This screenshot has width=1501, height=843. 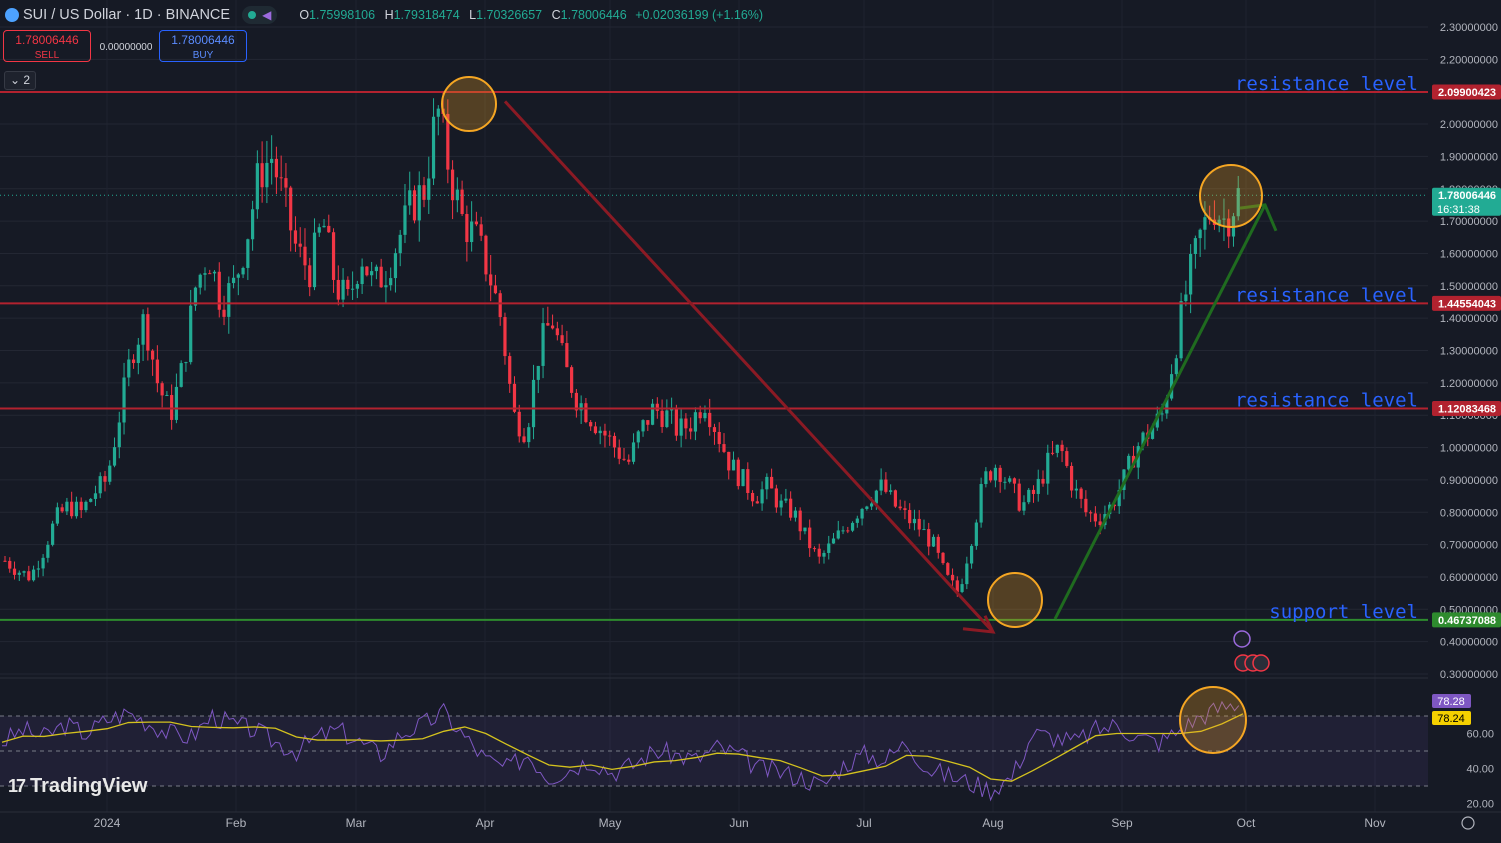 I want to click on change: +0.02036199 (+1.16%), so click(x=699, y=15).